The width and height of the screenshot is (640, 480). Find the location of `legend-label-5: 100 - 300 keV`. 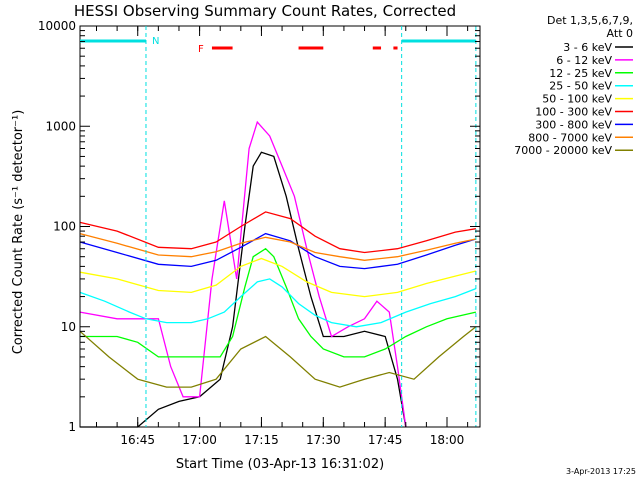

legend-label-5: 100 - 300 keV is located at coordinates (573, 112).